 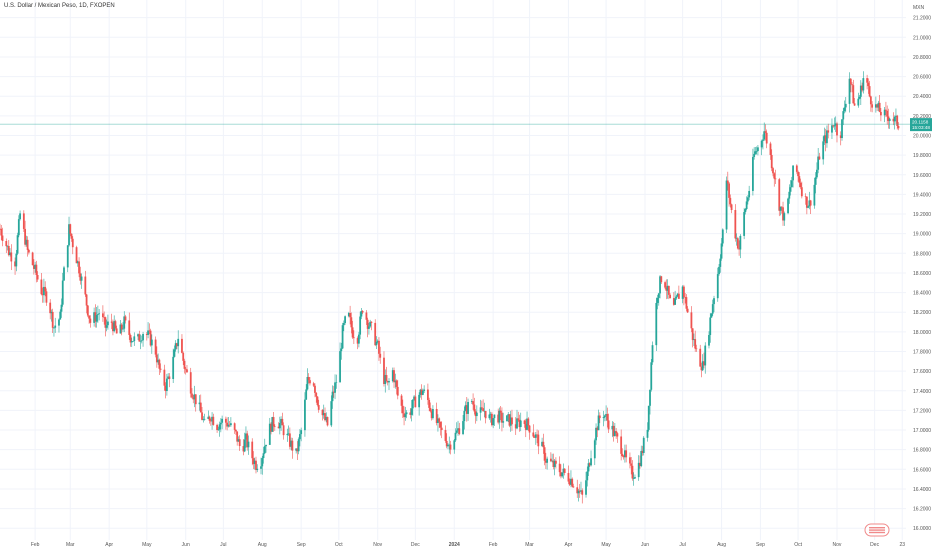 What do you see at coordinates (902, 545) in the screenshot?
I see `x-tick-label: 23` at bounding box center [902, 545].